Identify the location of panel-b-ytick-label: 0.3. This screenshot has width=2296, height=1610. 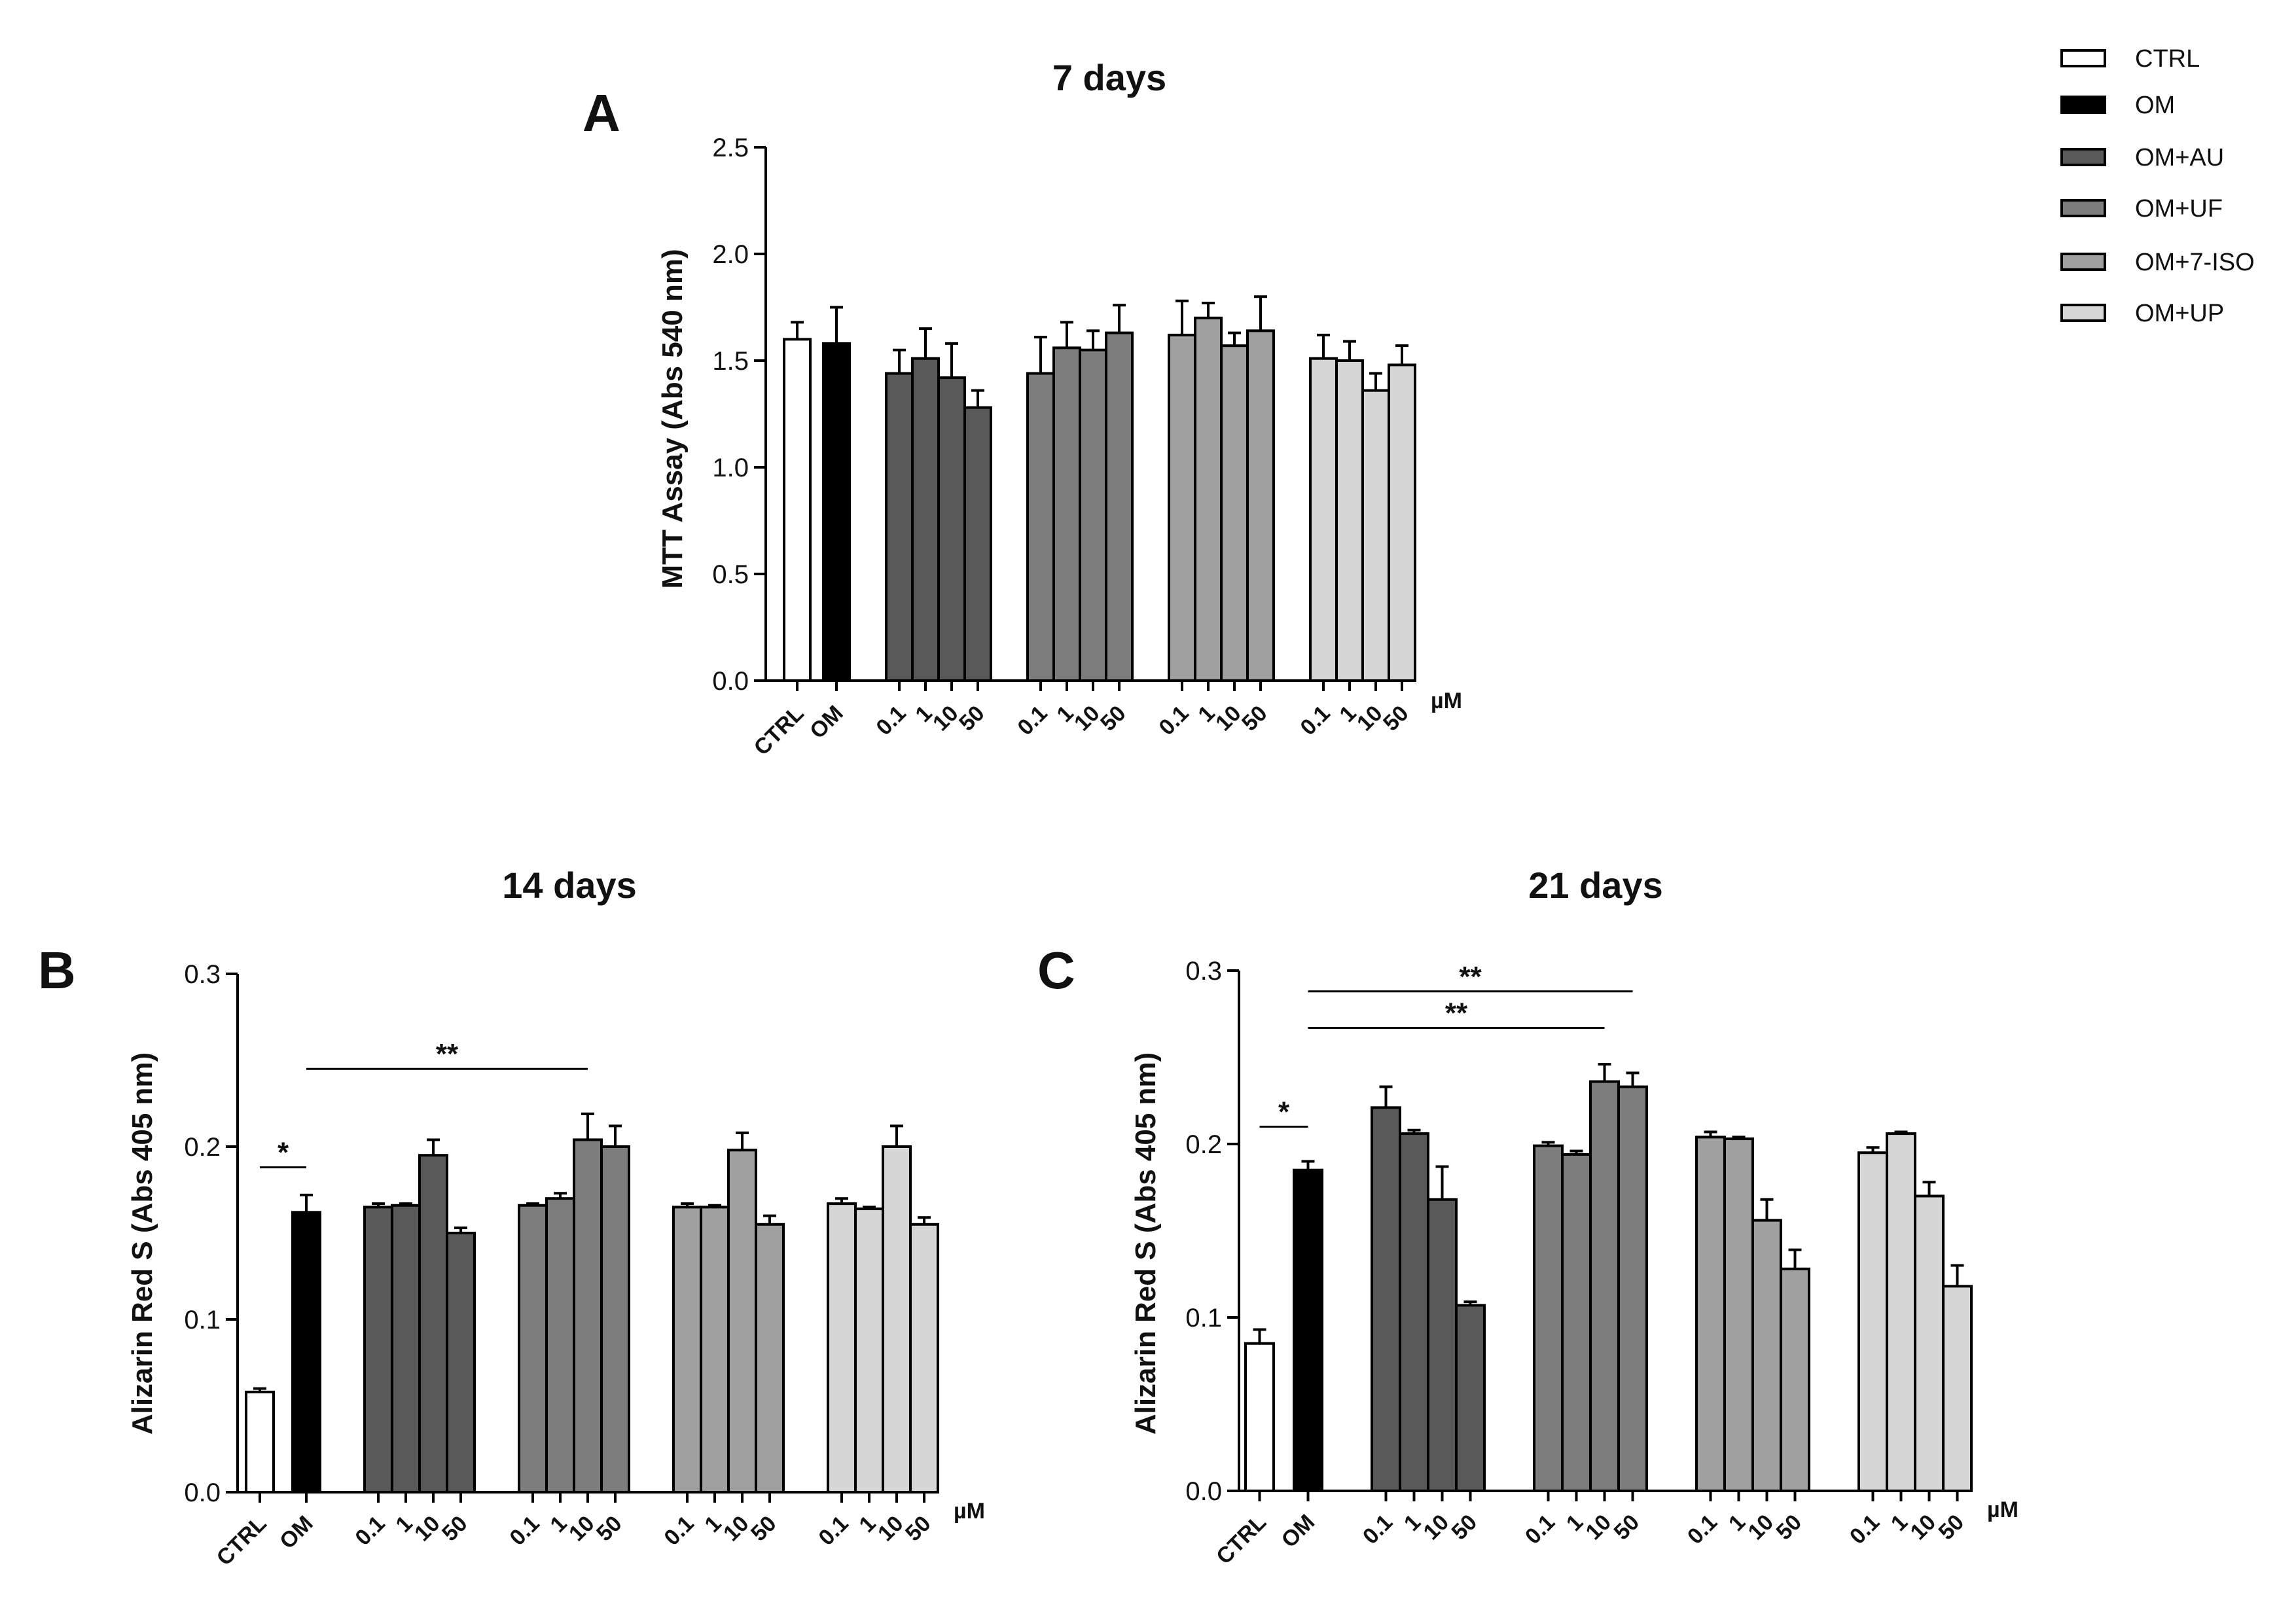
(202, 974).